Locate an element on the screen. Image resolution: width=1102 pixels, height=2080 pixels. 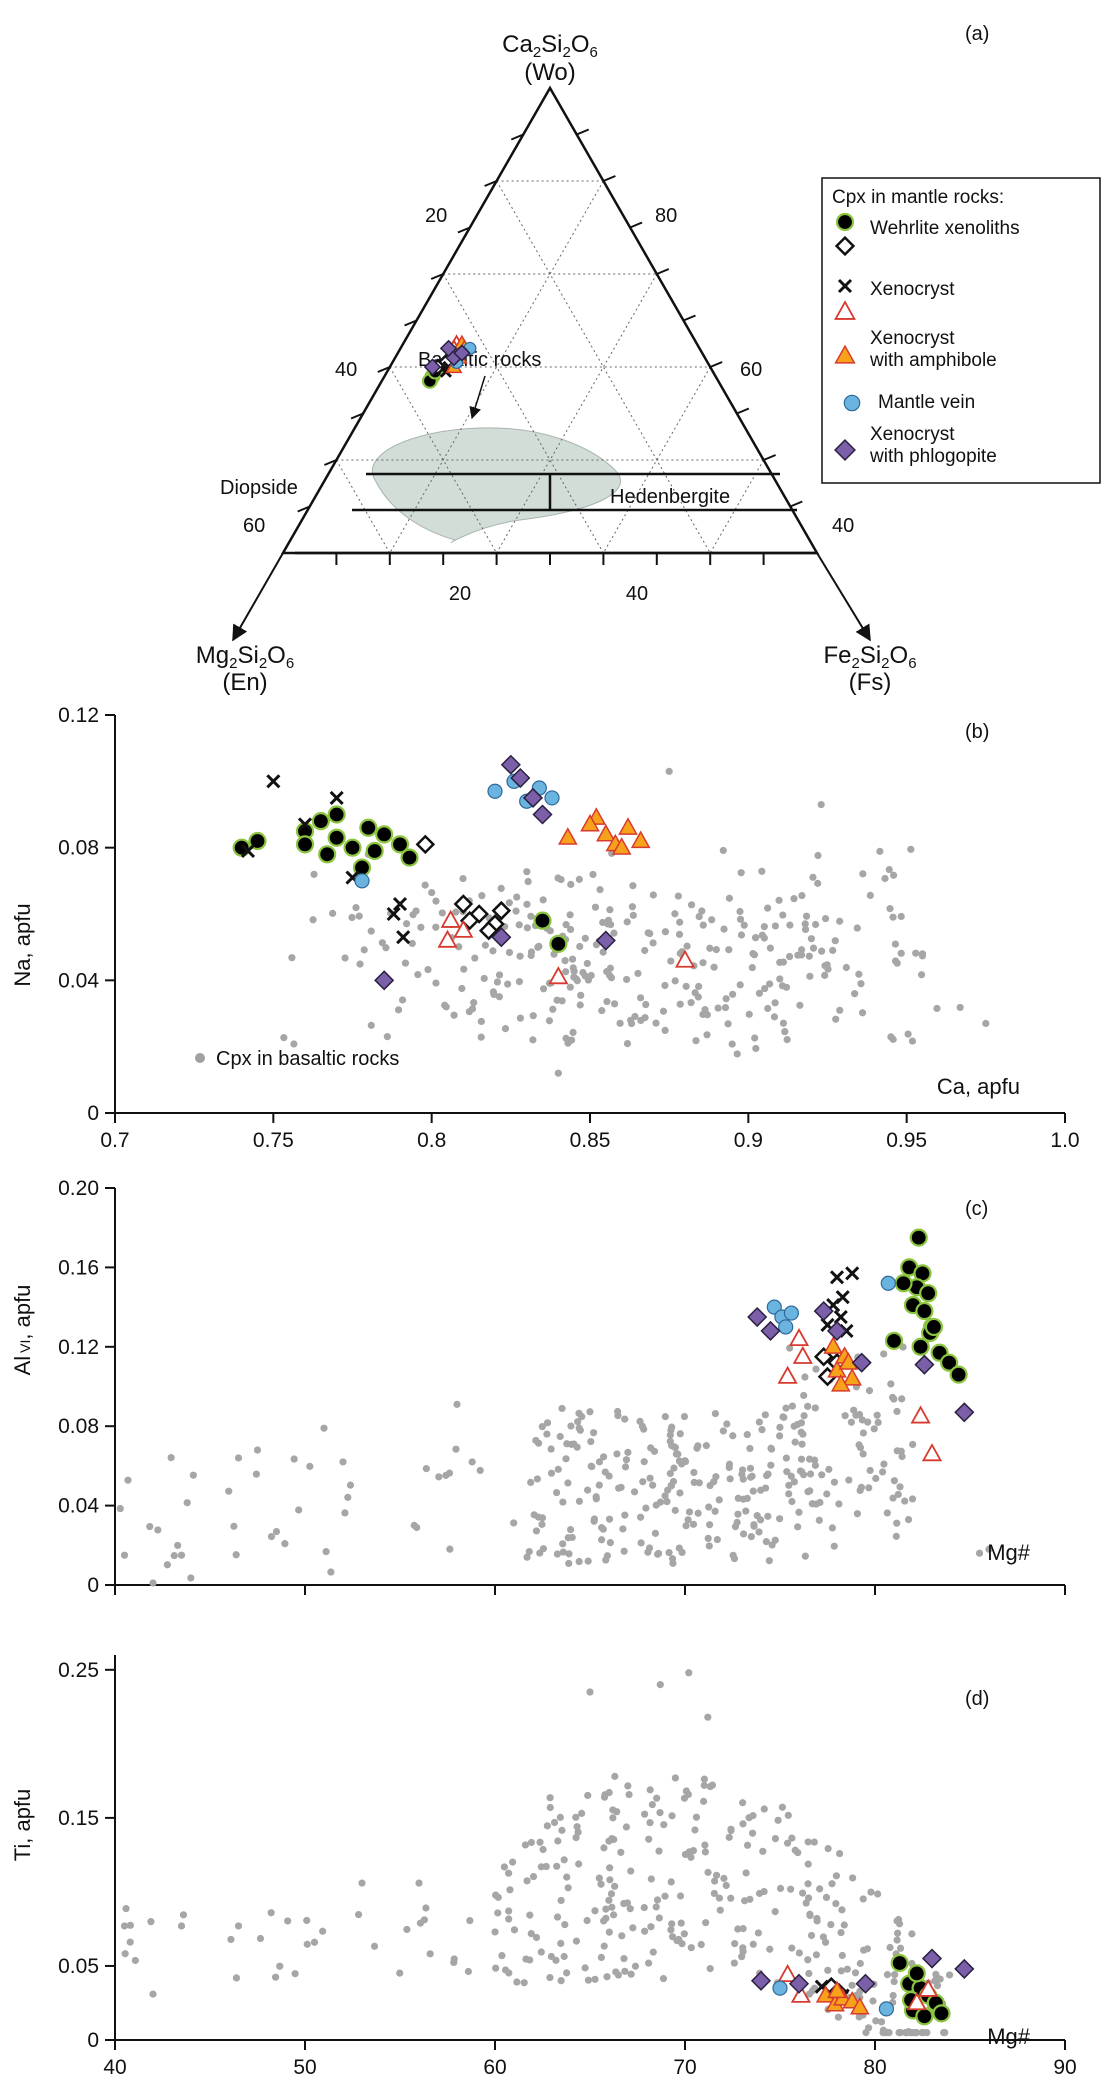
grid-line is located at coordinates (496, 367).